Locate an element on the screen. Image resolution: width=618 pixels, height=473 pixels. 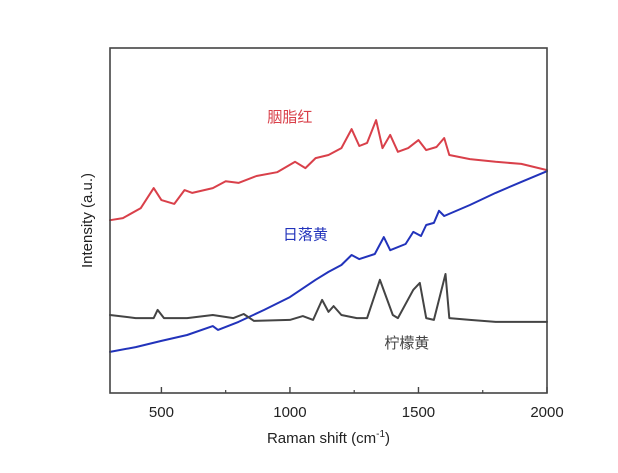
x-tick-label-1000: 1000 is located at coordinates (289, 412).